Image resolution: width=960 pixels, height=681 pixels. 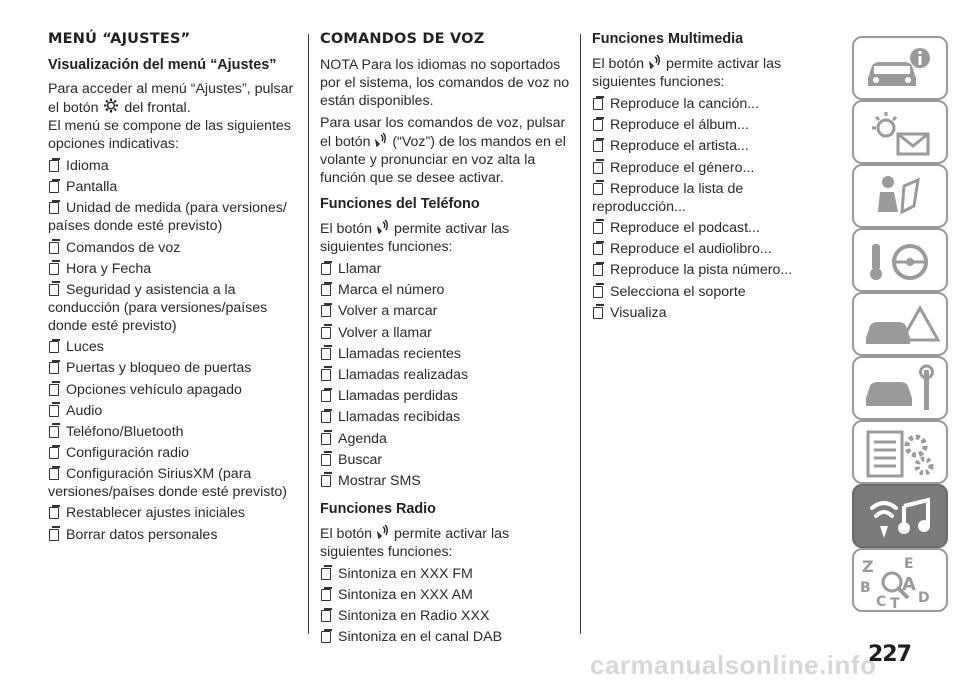 I want to click on tab-safety, so click(x=900, y=196).